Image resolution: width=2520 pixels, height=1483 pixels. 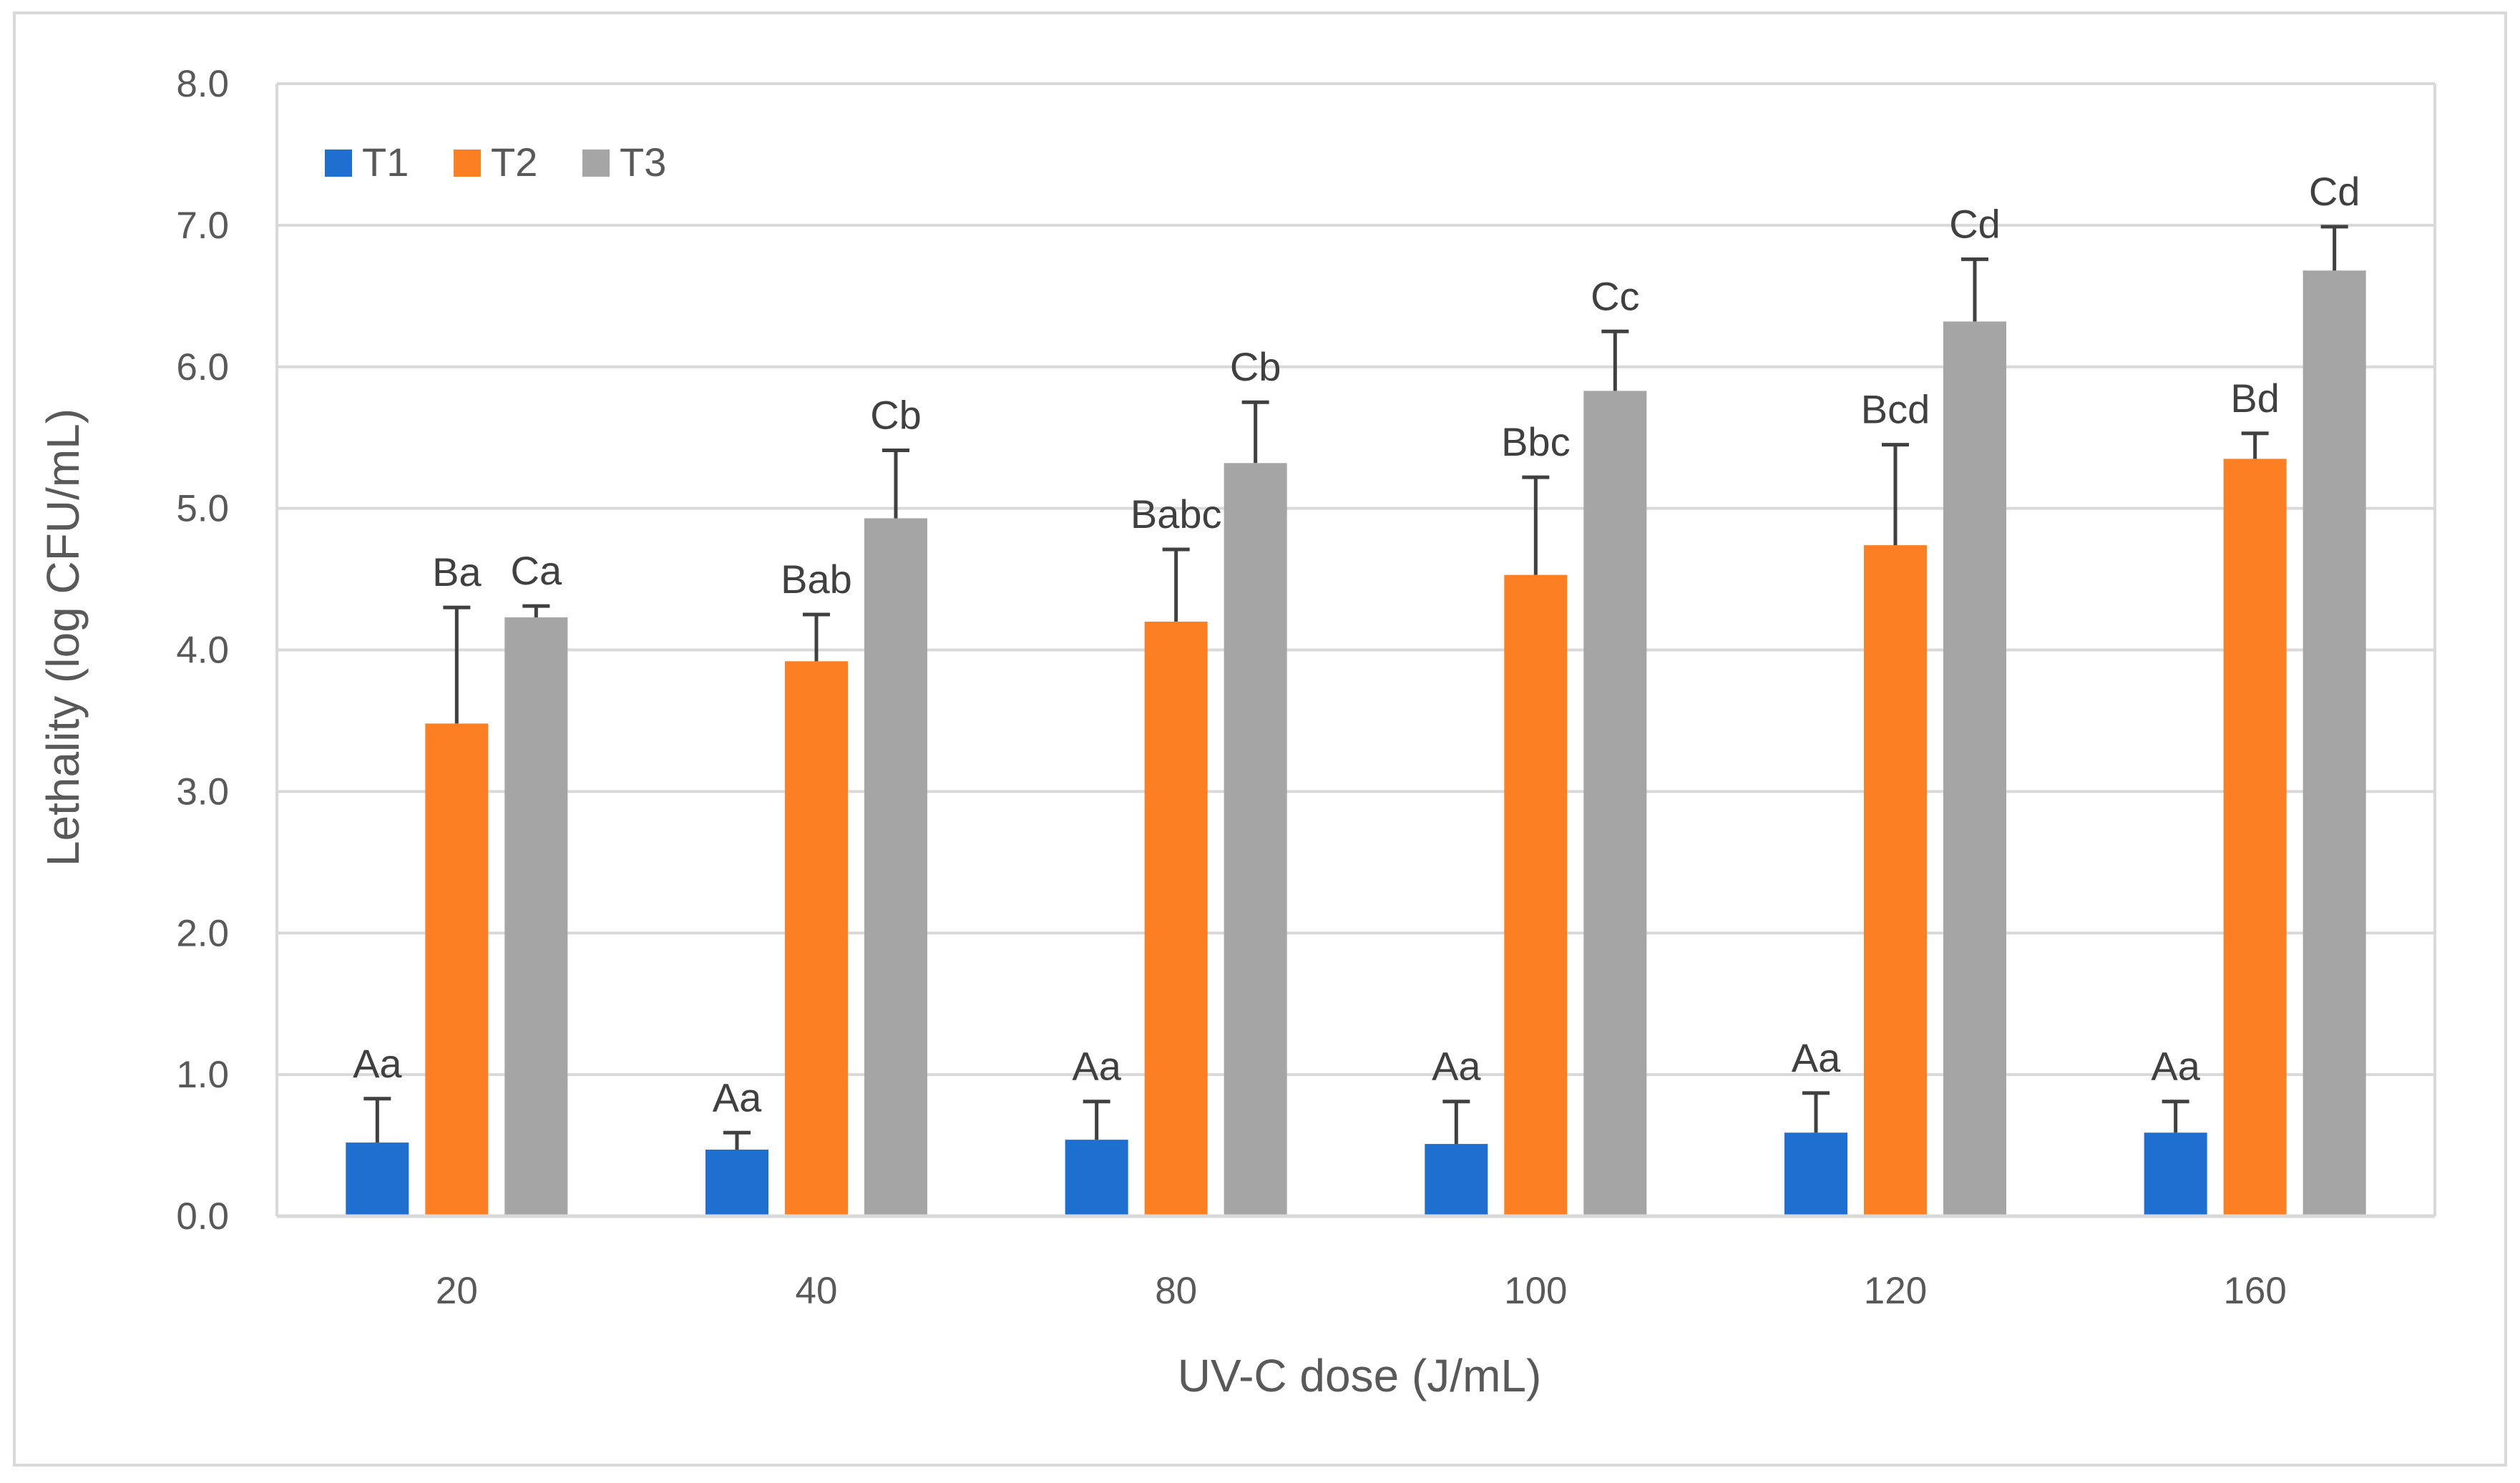 What do you see at coordinates (202, 651) in the screenshot?
I see `y-tick-label: 4.0` at bounding box center [202, 651].